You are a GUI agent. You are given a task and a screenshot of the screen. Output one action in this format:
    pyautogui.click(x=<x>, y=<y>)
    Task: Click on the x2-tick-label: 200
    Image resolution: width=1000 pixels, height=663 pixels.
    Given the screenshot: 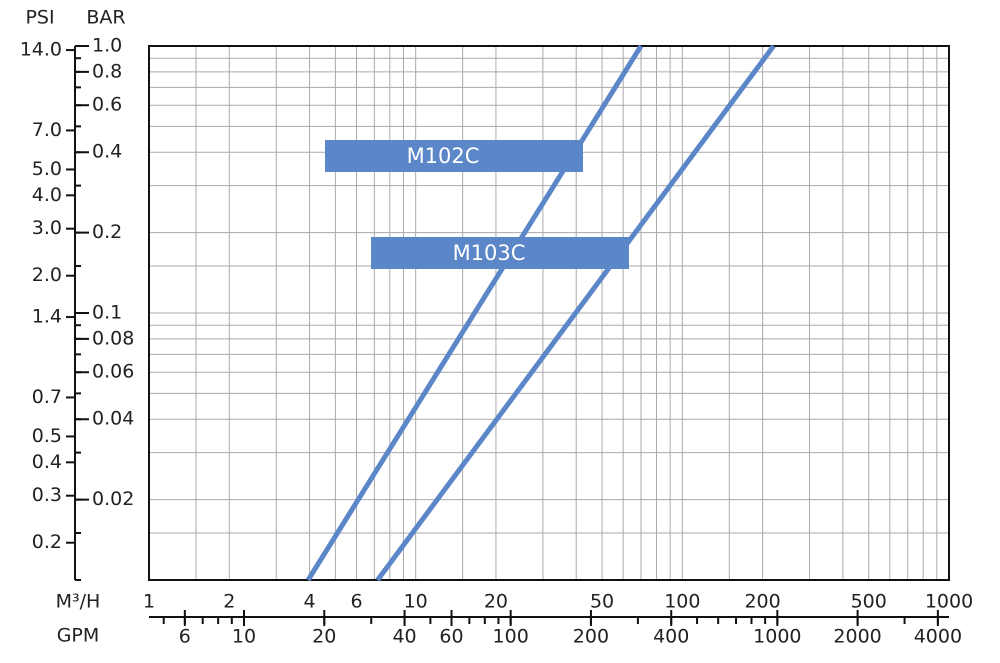 What is the action you would take?
    pyautogui.click(x=591, y=637)
    